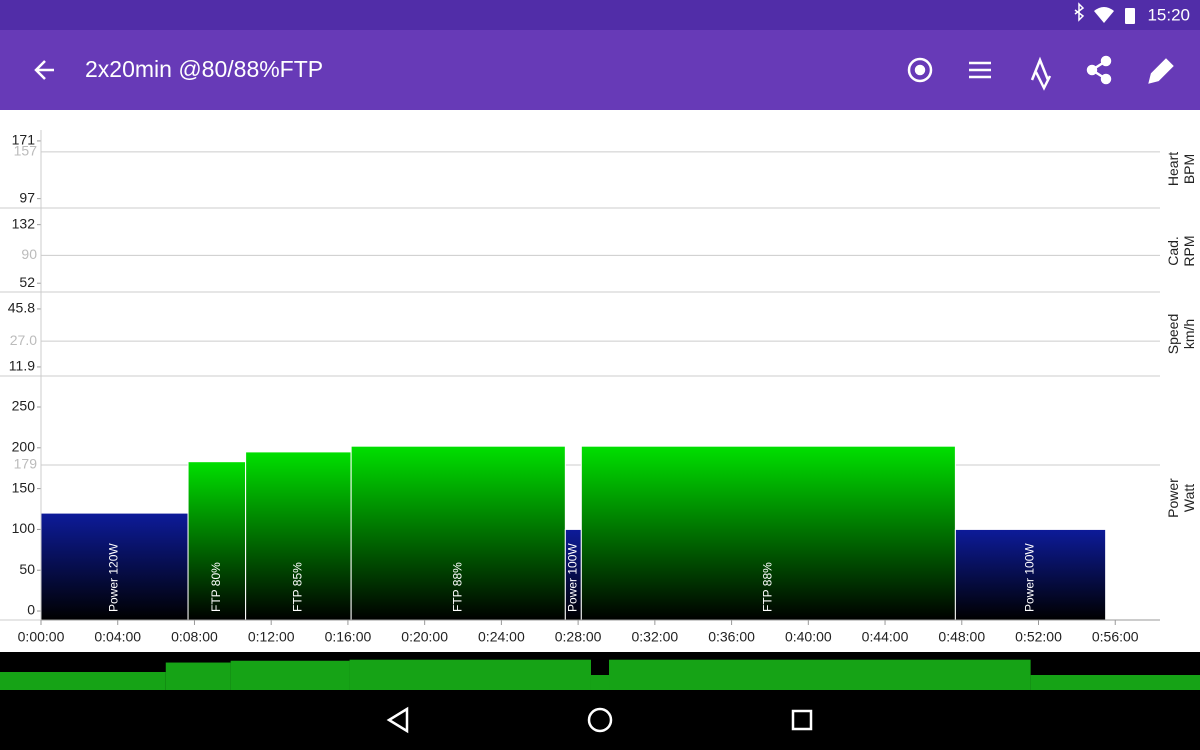  I want to click on axis-label: Cad.RPM, so click(1181, 250).